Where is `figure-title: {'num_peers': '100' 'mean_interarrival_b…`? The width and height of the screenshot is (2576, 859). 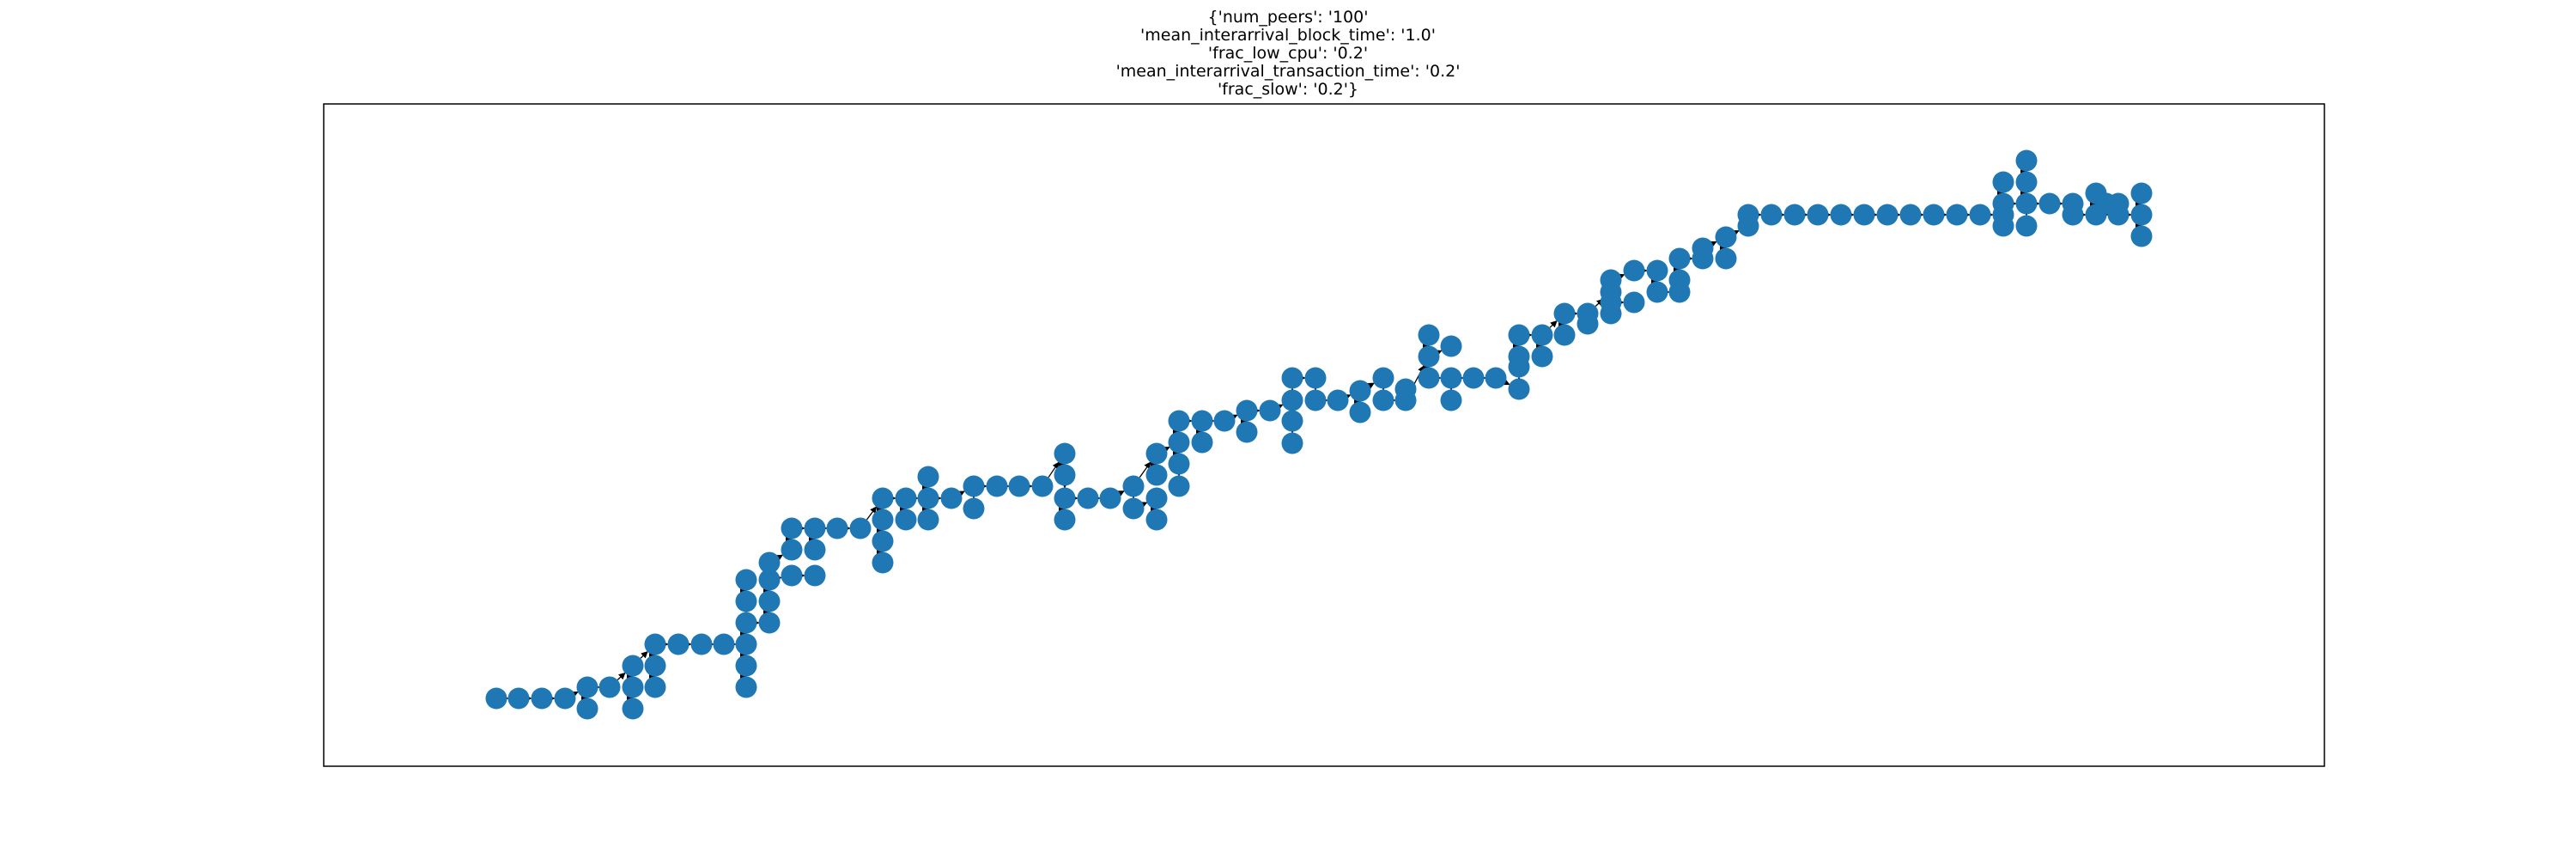 figure-title: {'num_peers': '100' 'mean_interarrival_b… is located at coordinates (1288, 54).